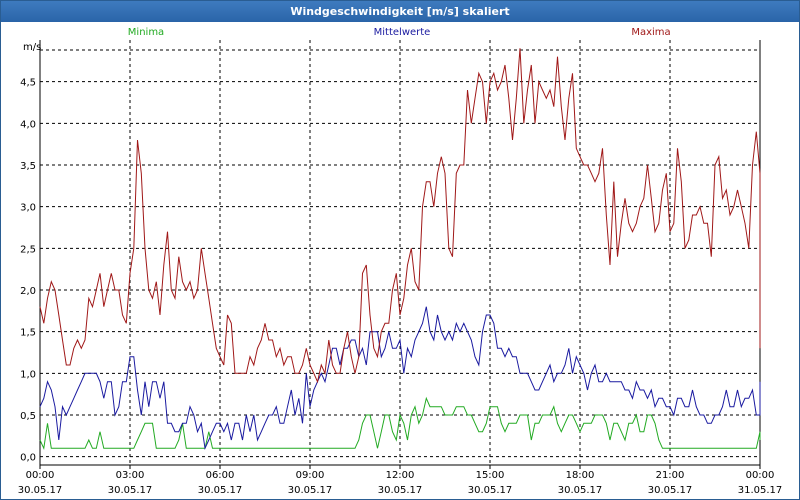 The width and height of the screenshot is (800, 500). I want to click on y-tick-label: 0,5, so click(28, 416).